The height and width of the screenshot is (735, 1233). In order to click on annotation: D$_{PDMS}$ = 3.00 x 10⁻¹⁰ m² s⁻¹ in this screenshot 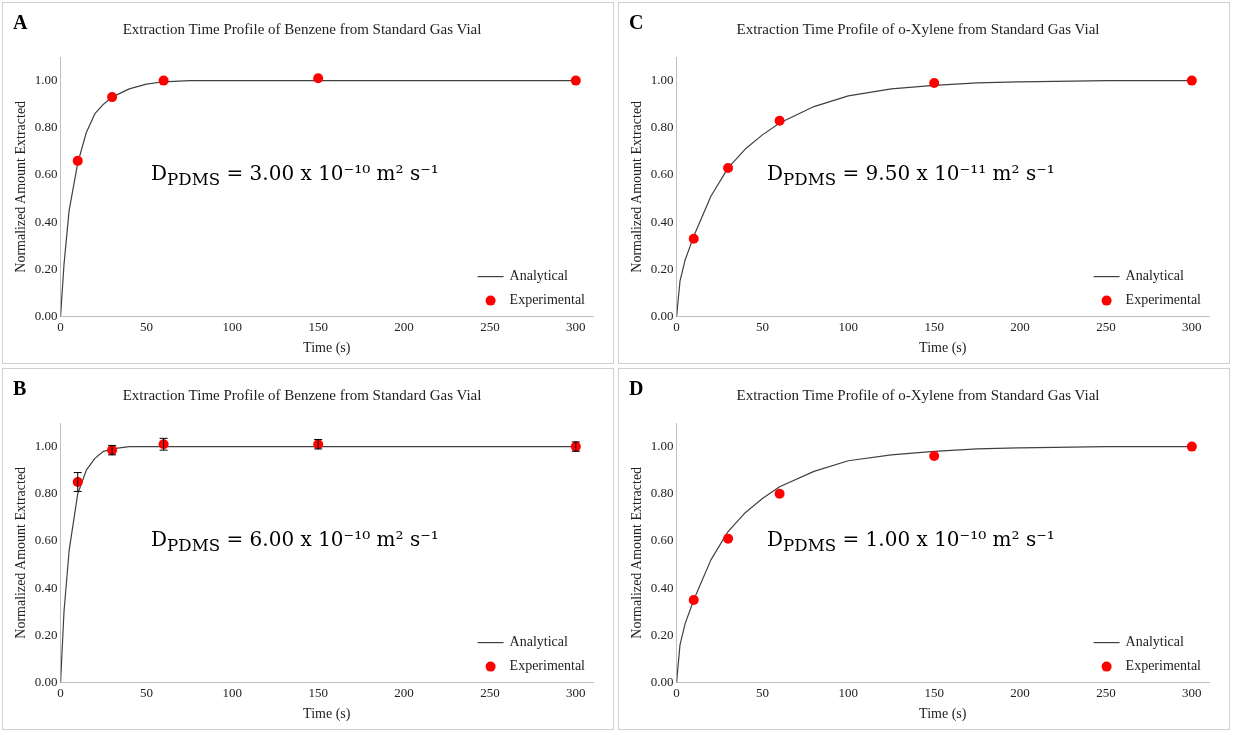, I will do `click(295, 174)`.